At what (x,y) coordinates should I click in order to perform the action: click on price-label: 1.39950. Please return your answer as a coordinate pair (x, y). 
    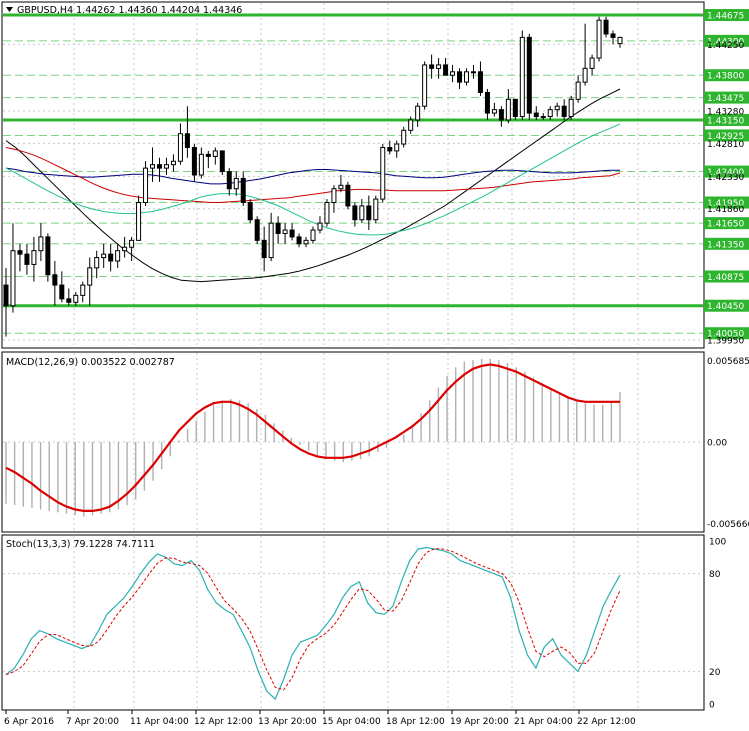
    Looking at the image, I should click on (725, 342).